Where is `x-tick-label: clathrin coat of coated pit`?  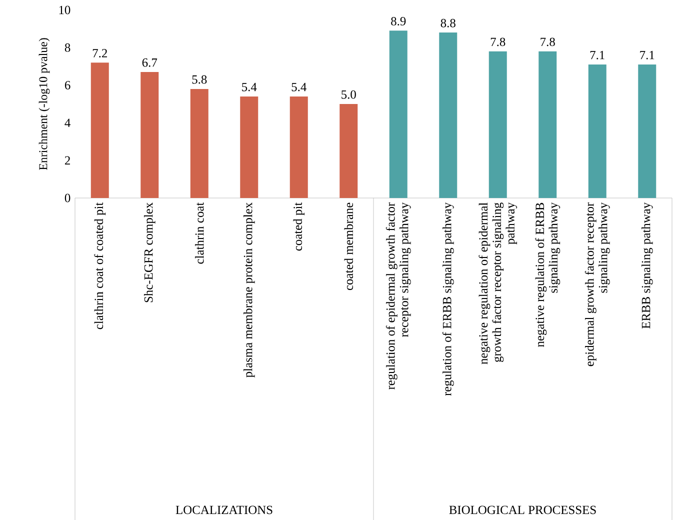
x-tick-label: clathrin coat of coated pit is located at coordinates (100, 266).